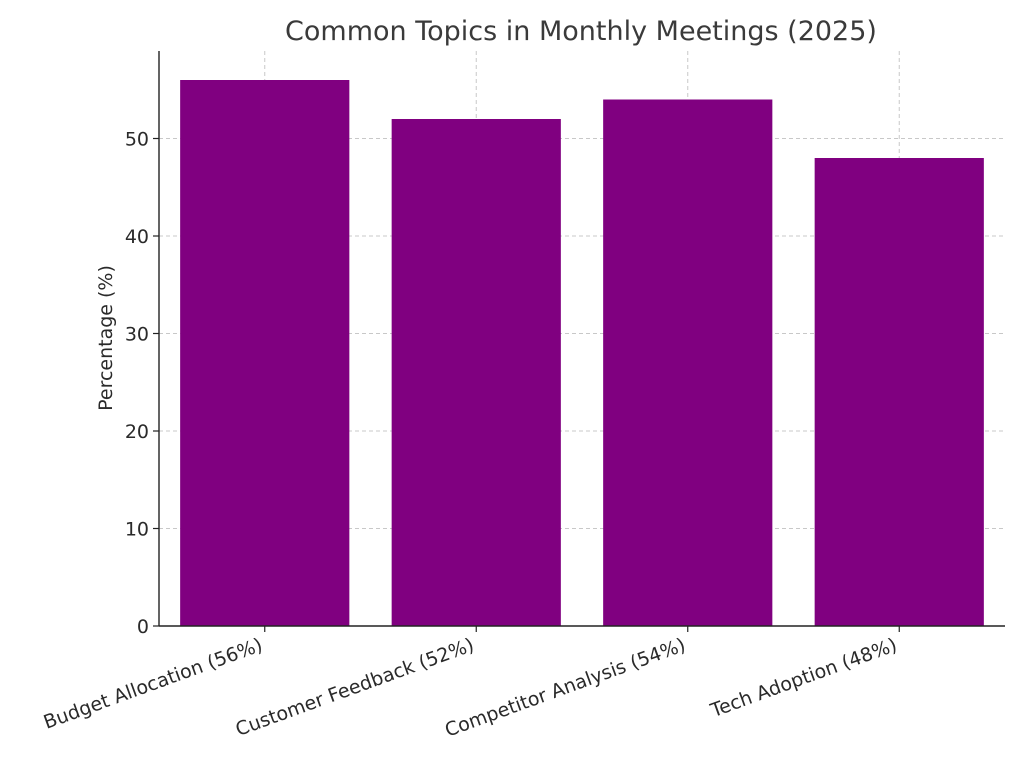 This screenshot has width=1024, height=768. What do you see at coordinates (106, 338) in the screenshot?
I see `y-axis-label: Percentage (%)` at bounding box center [106, 338].